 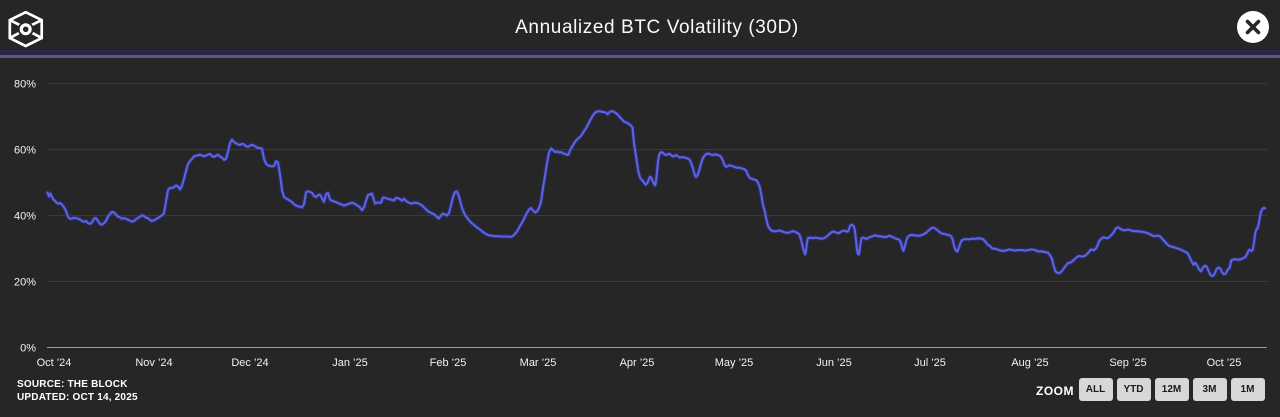 I want to click on svg-text: 40%, so click(x=25, y=217).